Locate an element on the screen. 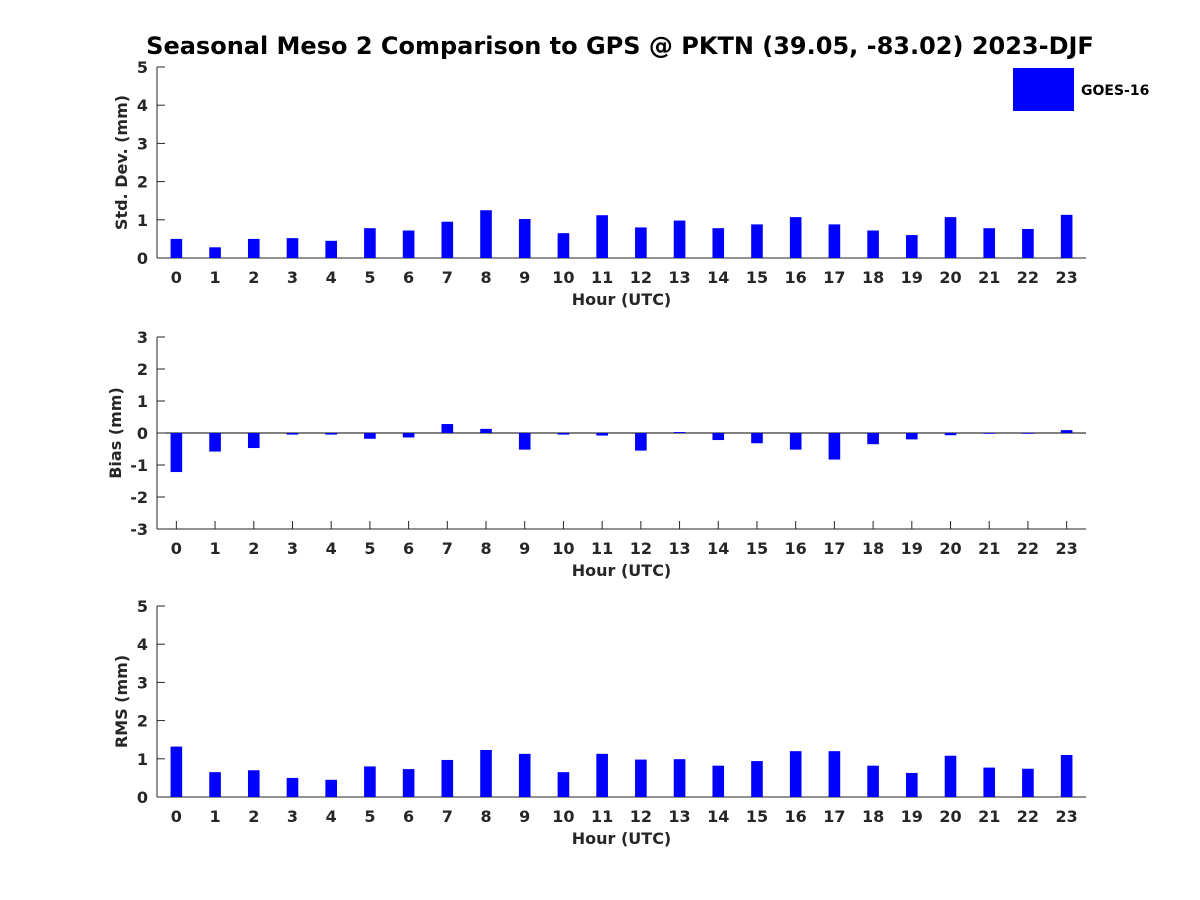  y-axis-label: Std. Dev. (mm) is located at coordinates (121, 162).